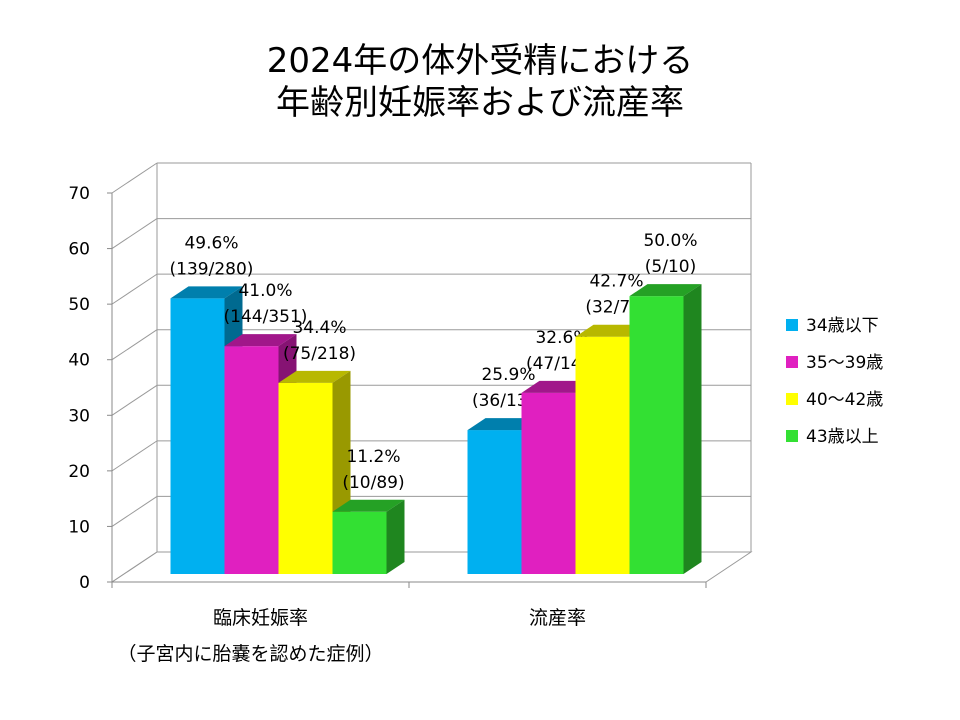 The image size is (960, 720). Describe the element at coordinates (557, 618) in the screenshot. I see `category-label: 流産率` at that location.